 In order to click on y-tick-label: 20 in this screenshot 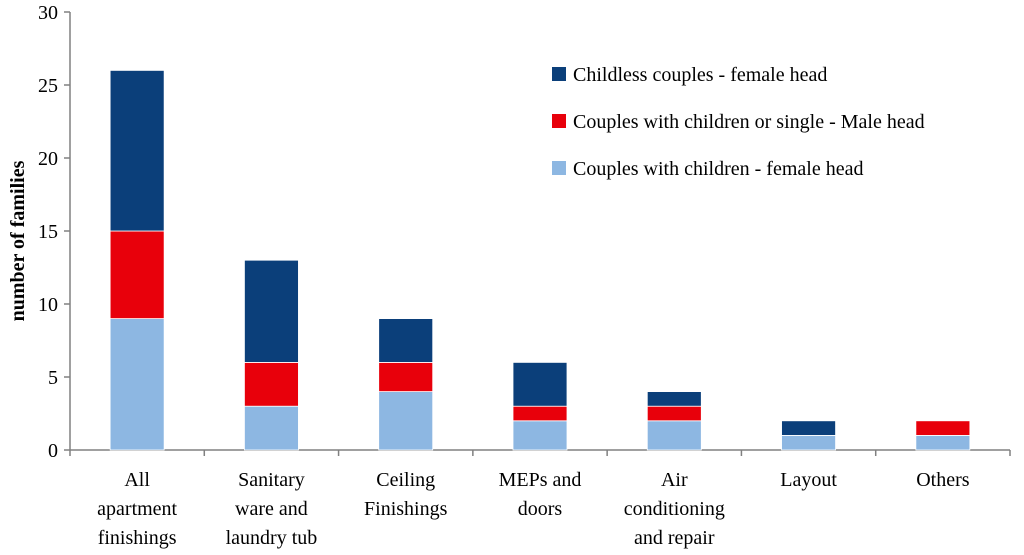, I will do `click(48, 159)`.